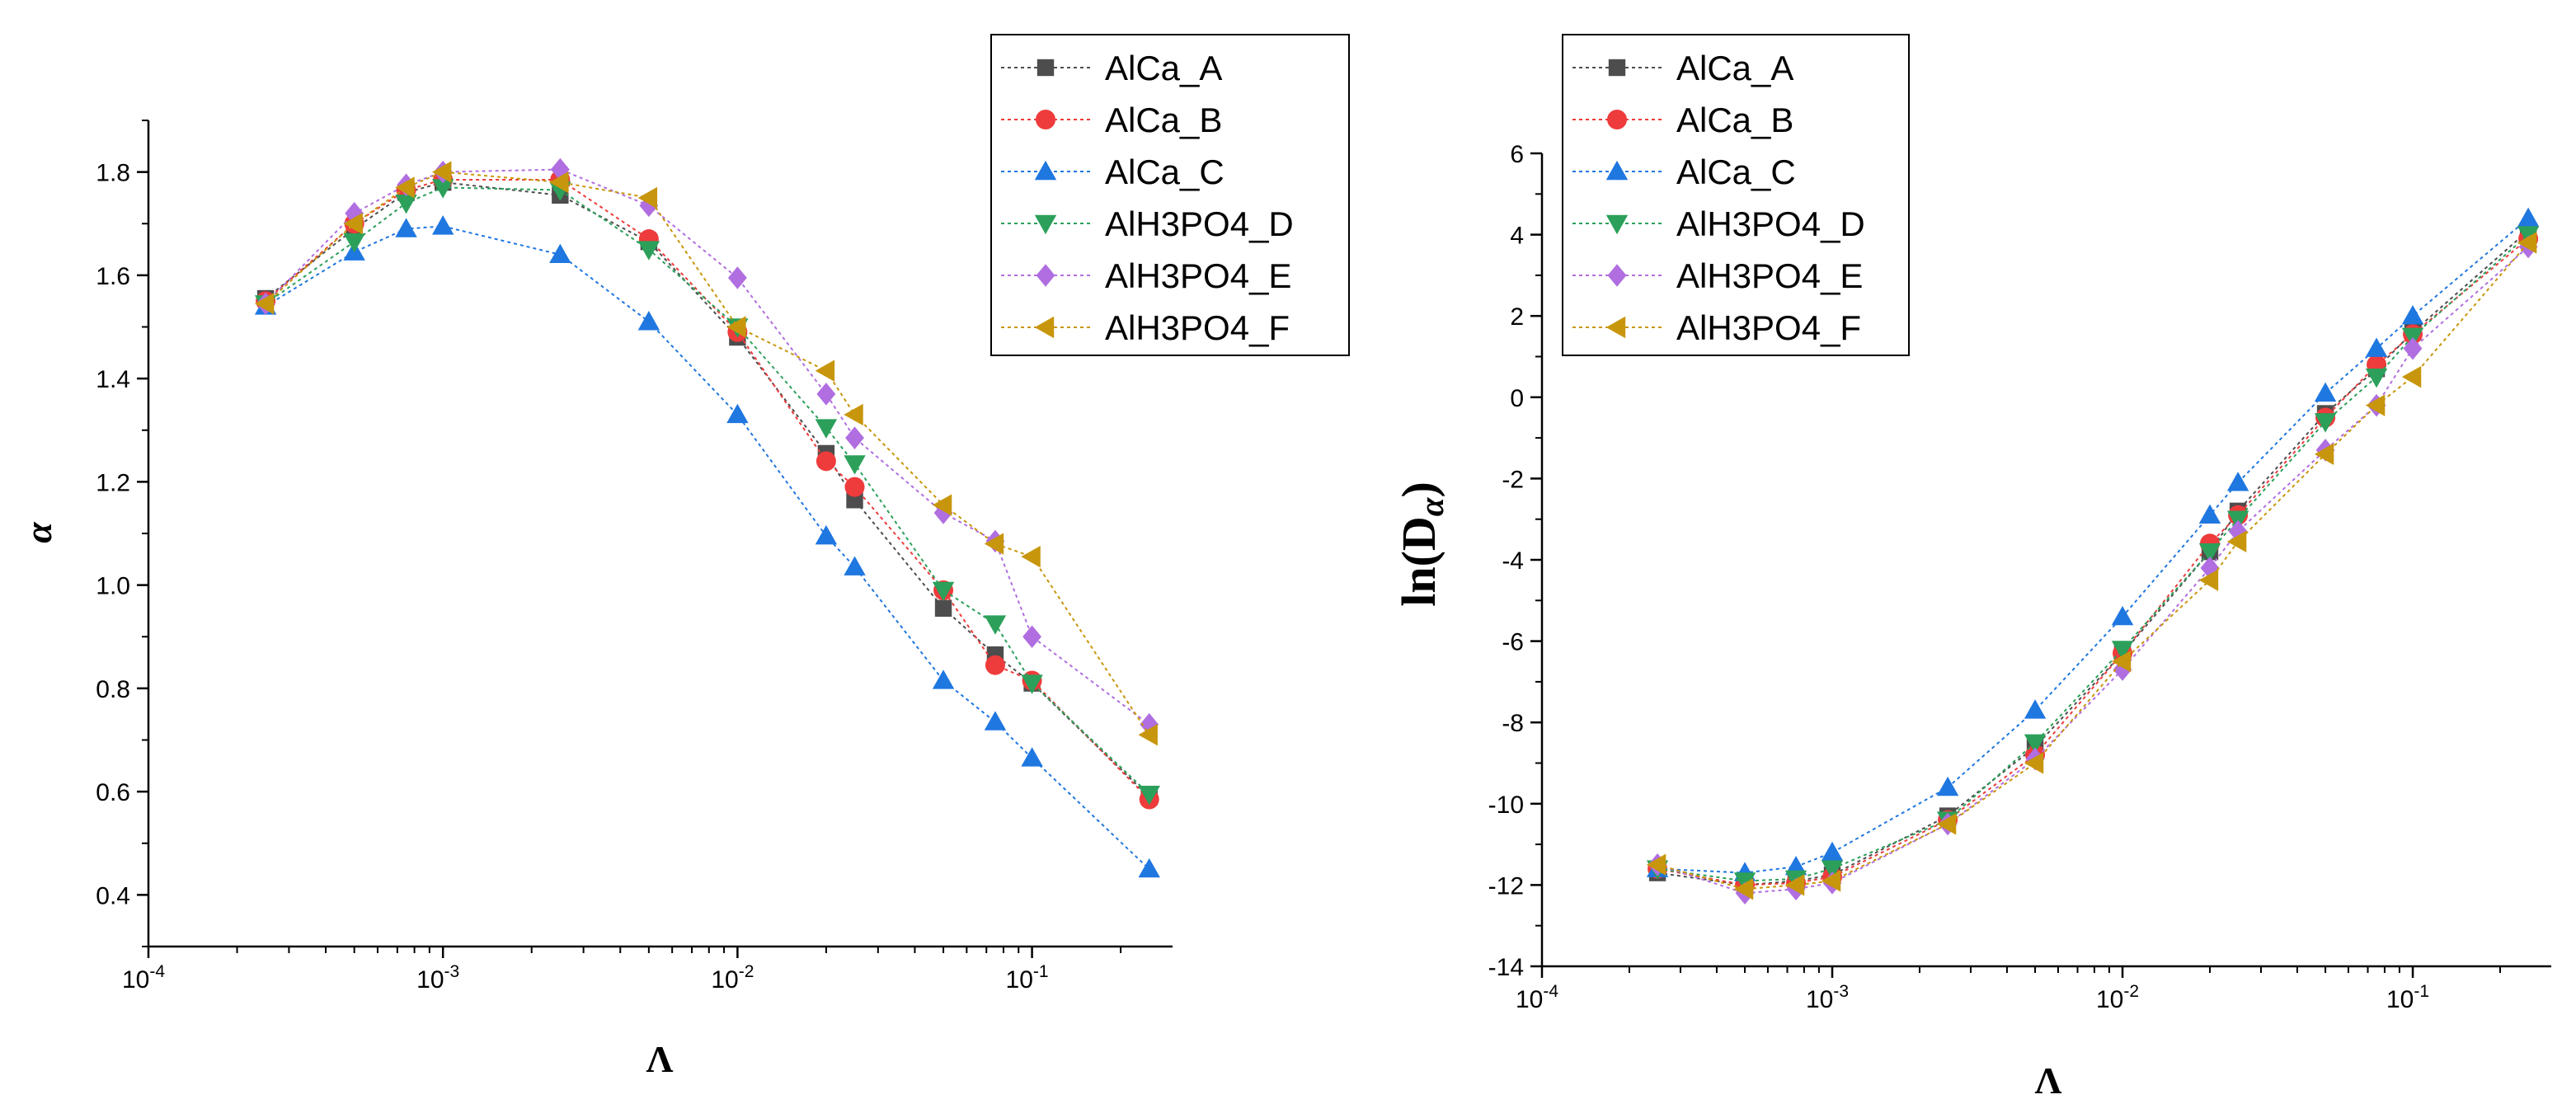  I want to click on y-tick-label: -12, so click(1506, 886).